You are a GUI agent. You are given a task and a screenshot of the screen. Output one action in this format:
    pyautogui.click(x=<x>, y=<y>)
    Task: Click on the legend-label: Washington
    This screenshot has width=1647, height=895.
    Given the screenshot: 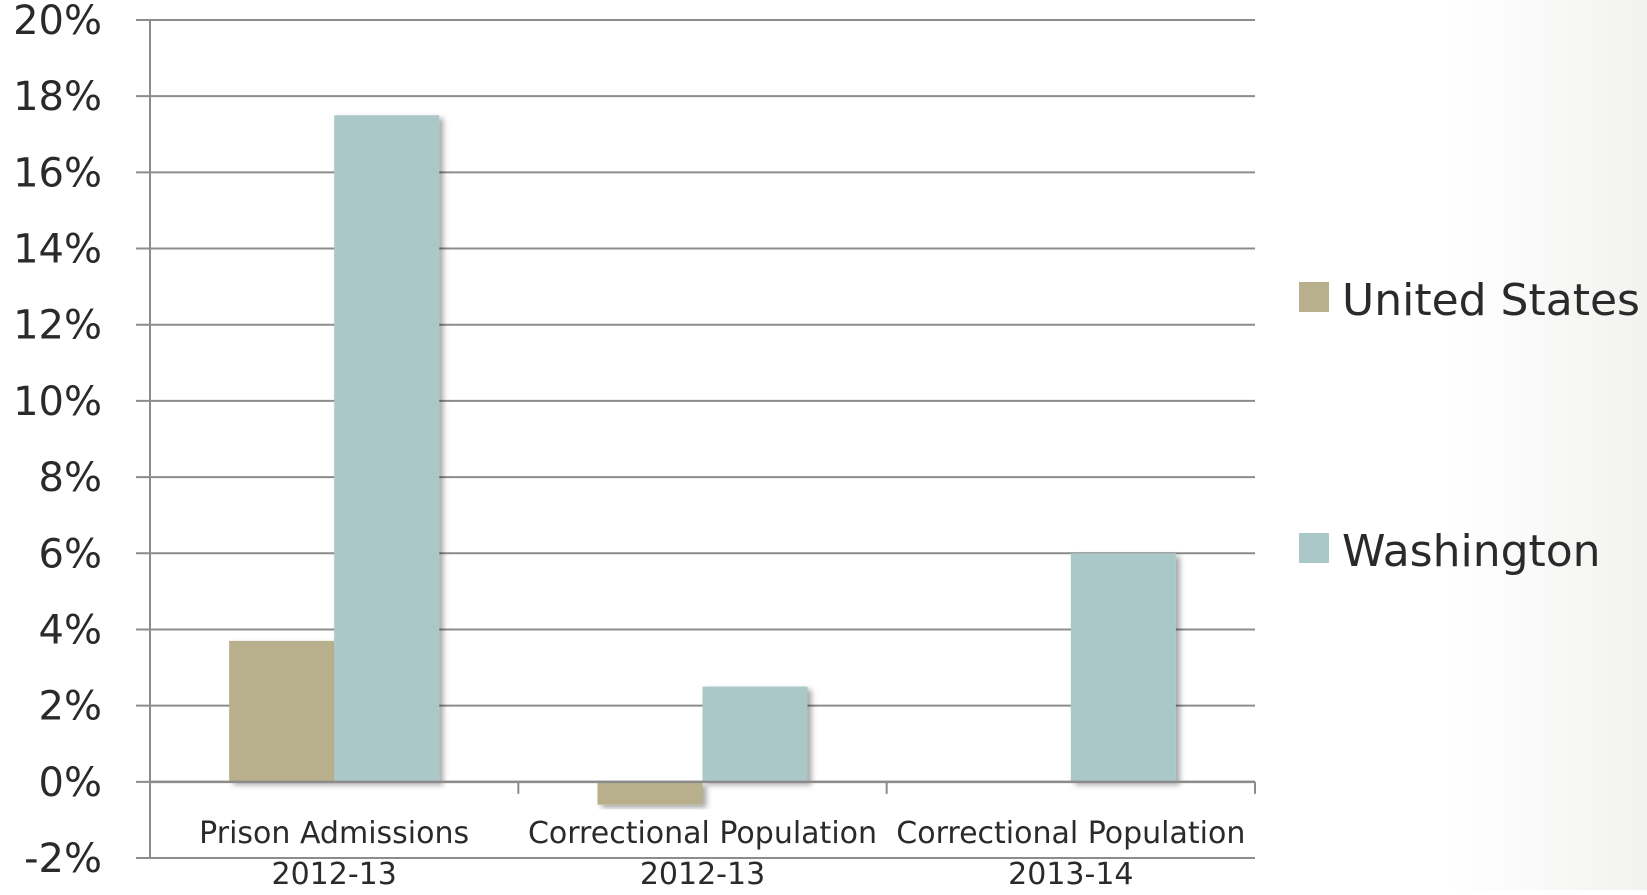 What is the action you would take?
    pyautogui.click(x=1471, y=551)
    